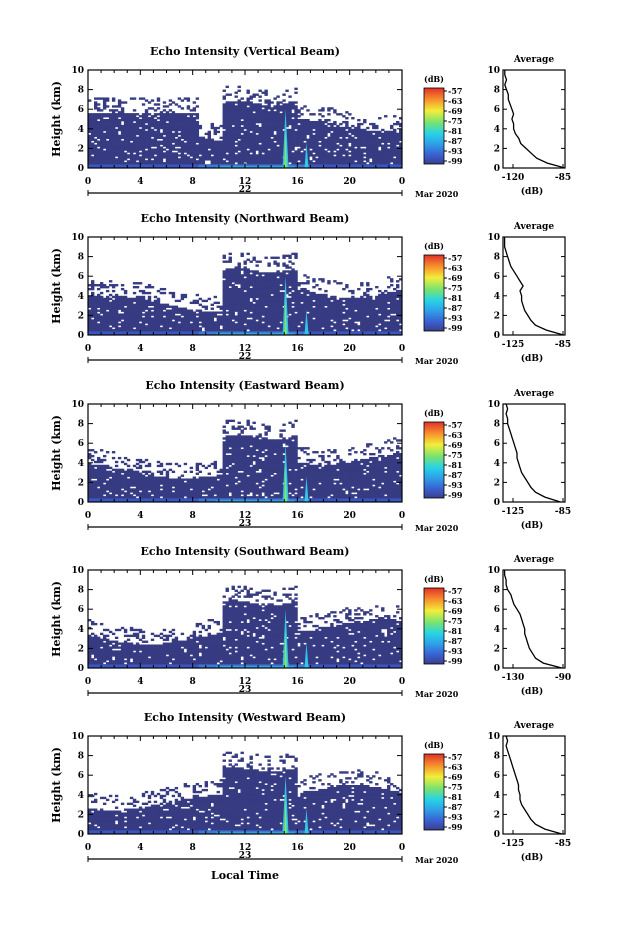  Describe the element at coordinates (563, 844) in the screenshot. I see `average-x-tick-label: -85` at that location.